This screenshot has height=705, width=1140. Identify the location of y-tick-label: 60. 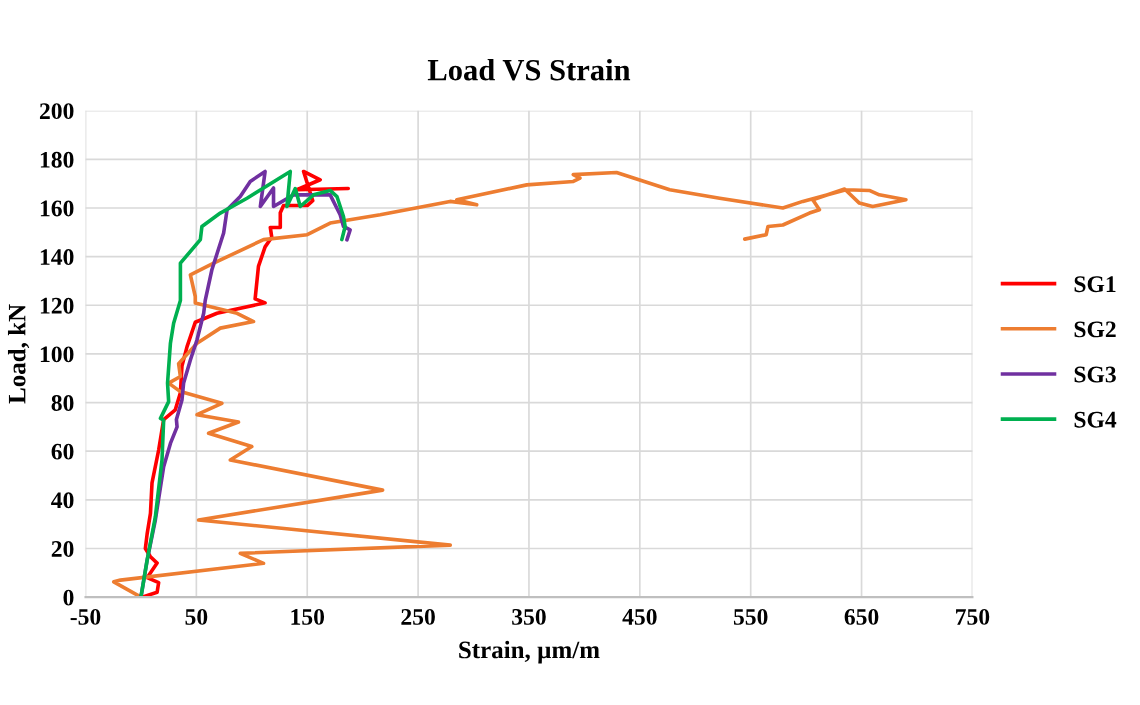
(62, 451).